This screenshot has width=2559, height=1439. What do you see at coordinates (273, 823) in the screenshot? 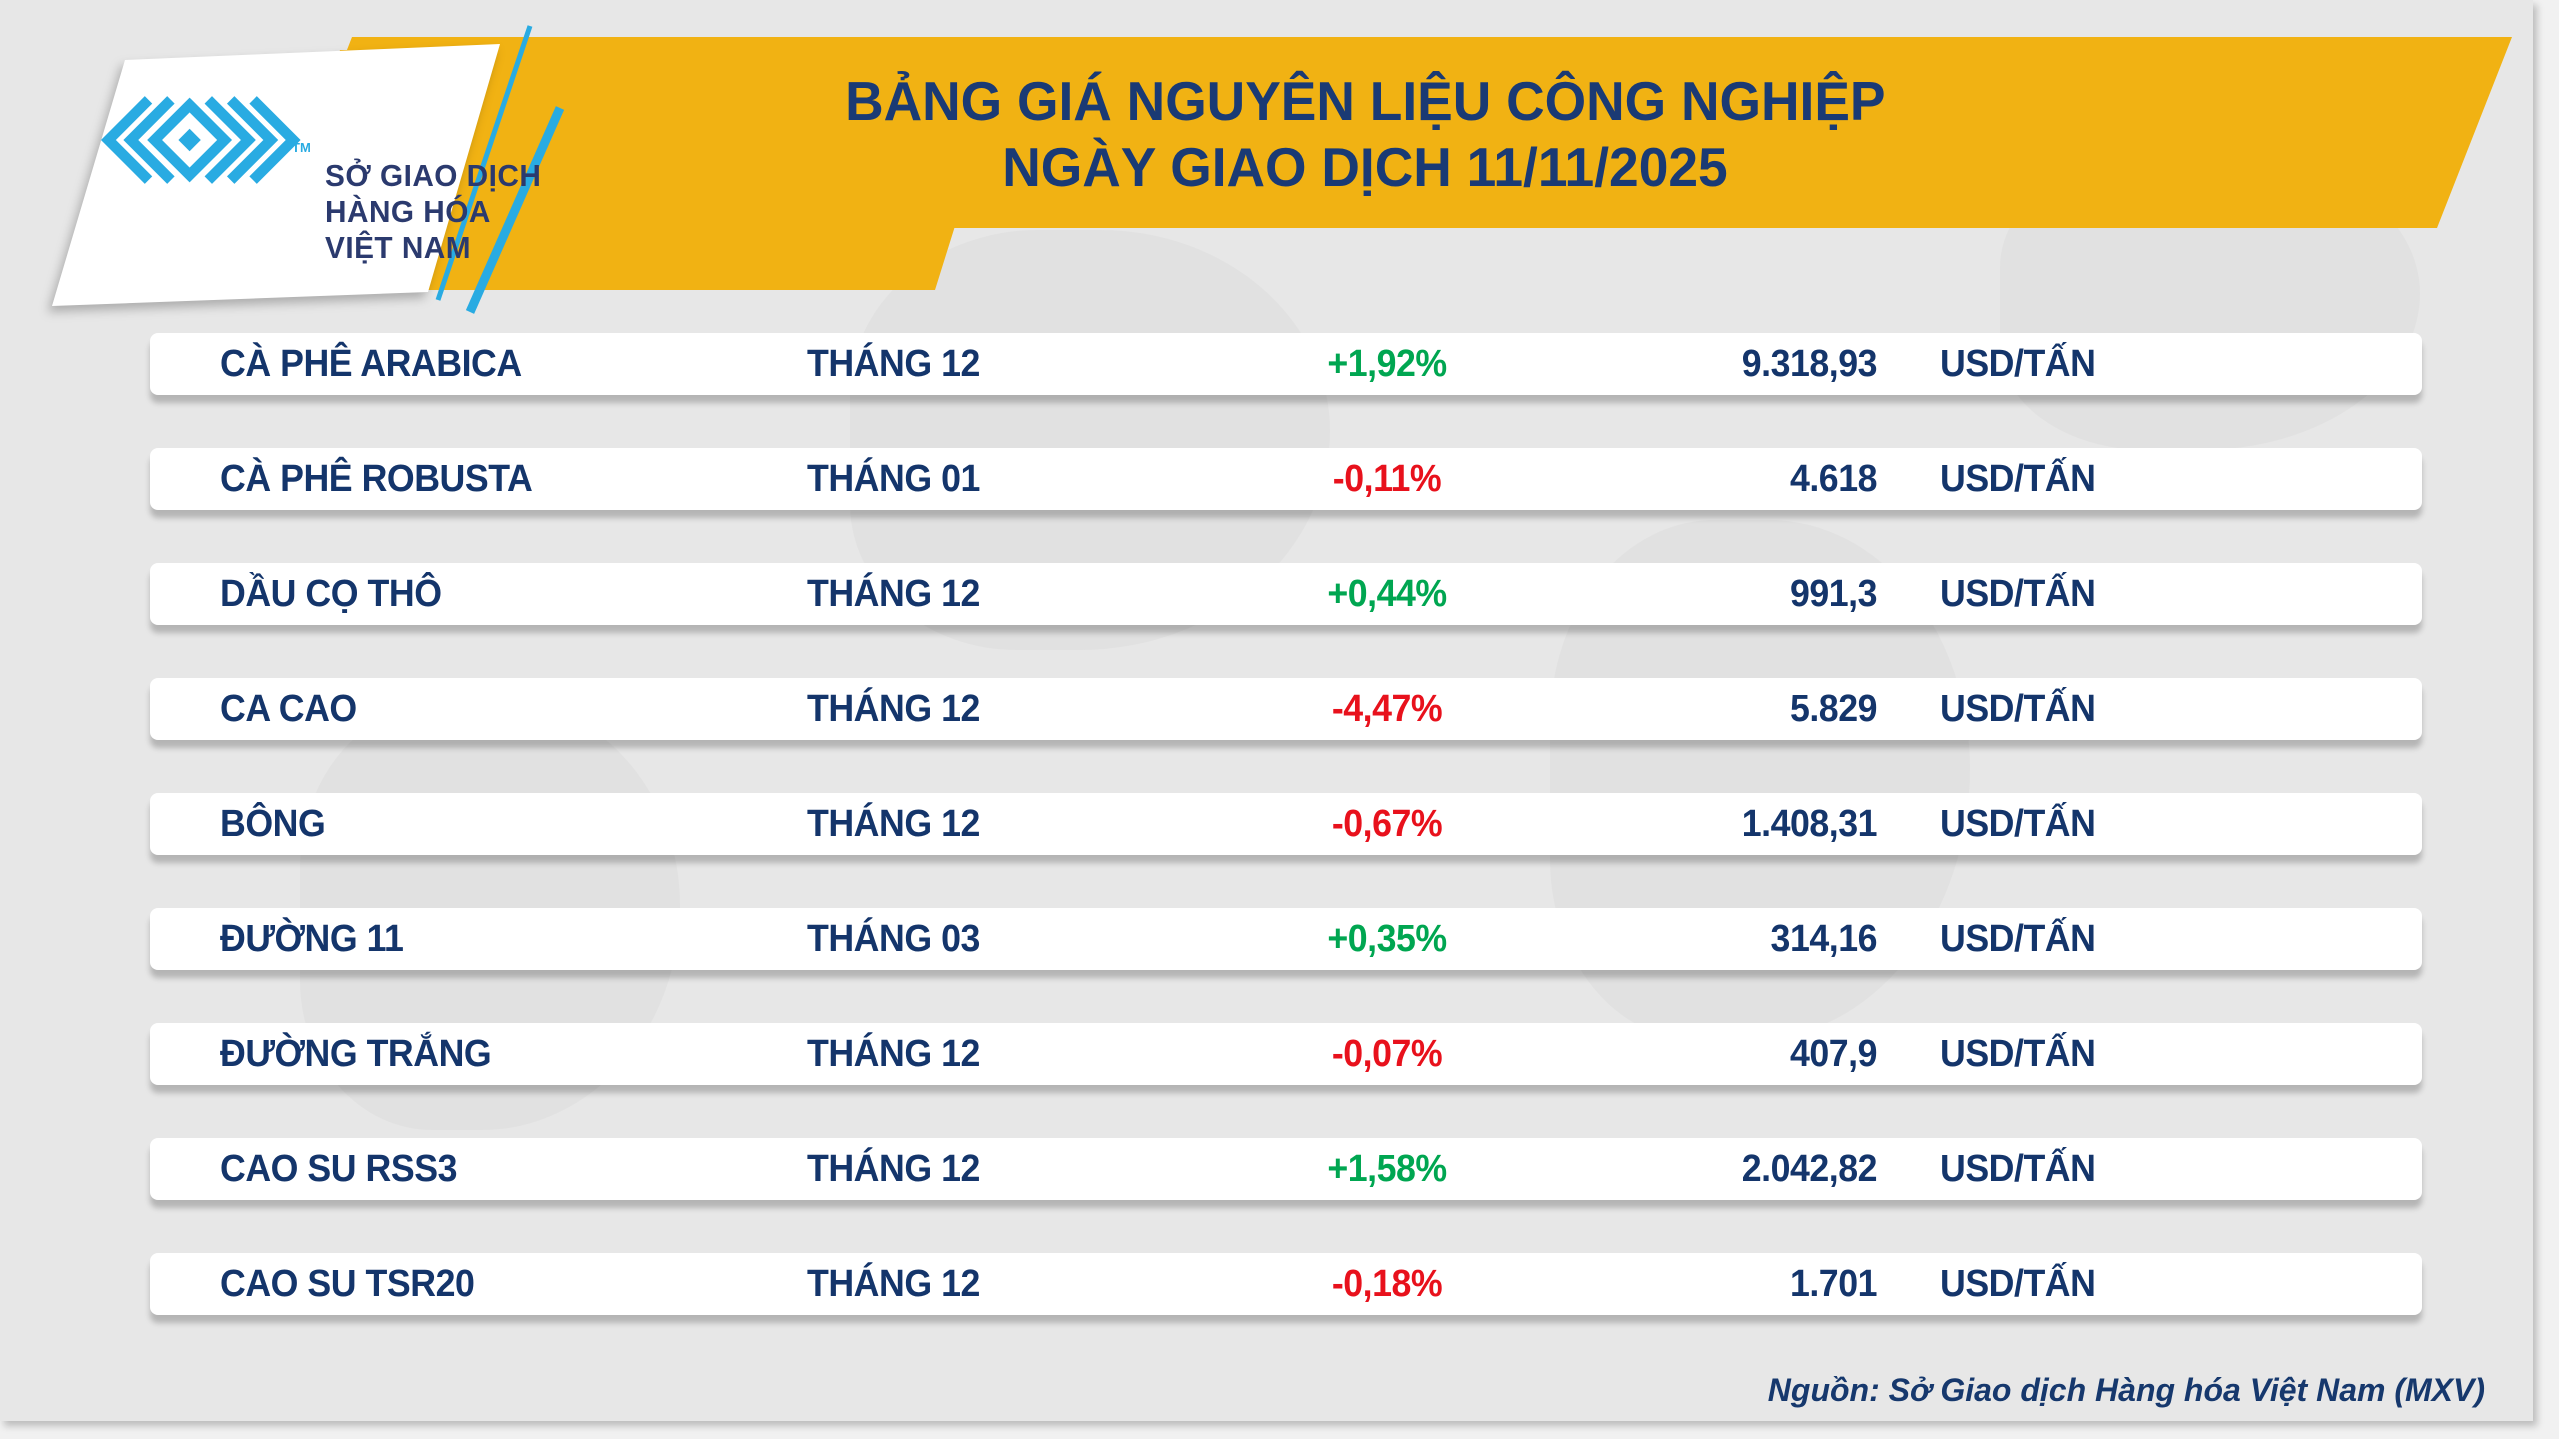
I see `commodity-name: BÔNG` at bounding box center [273, 823].